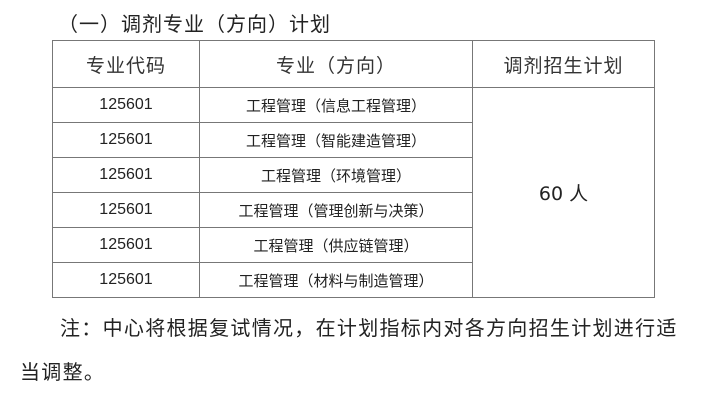  What do you see at coordinates (336, 105) in the screenshot?
I see `cell-major: 工程管理（信息工程管理）` at bounding box center [336, 105].